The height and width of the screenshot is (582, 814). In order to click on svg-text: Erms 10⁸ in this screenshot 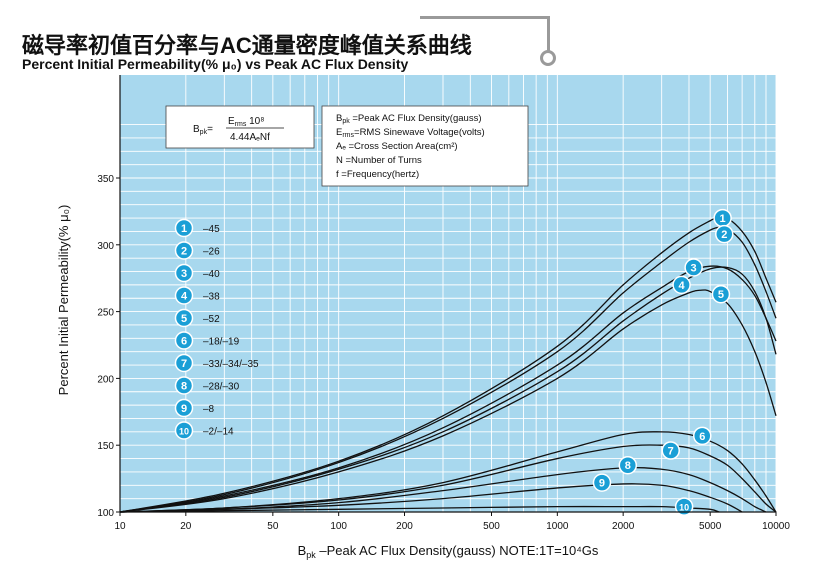, I will do `click(246, 122)`.